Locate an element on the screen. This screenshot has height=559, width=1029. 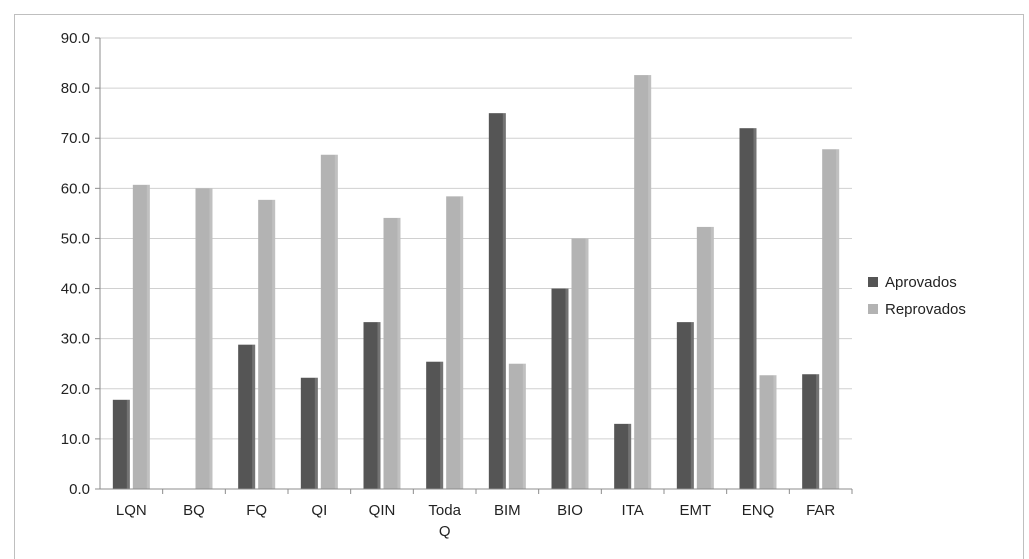
y-tick-label: 20.0 is located at coordinates (75, 389).